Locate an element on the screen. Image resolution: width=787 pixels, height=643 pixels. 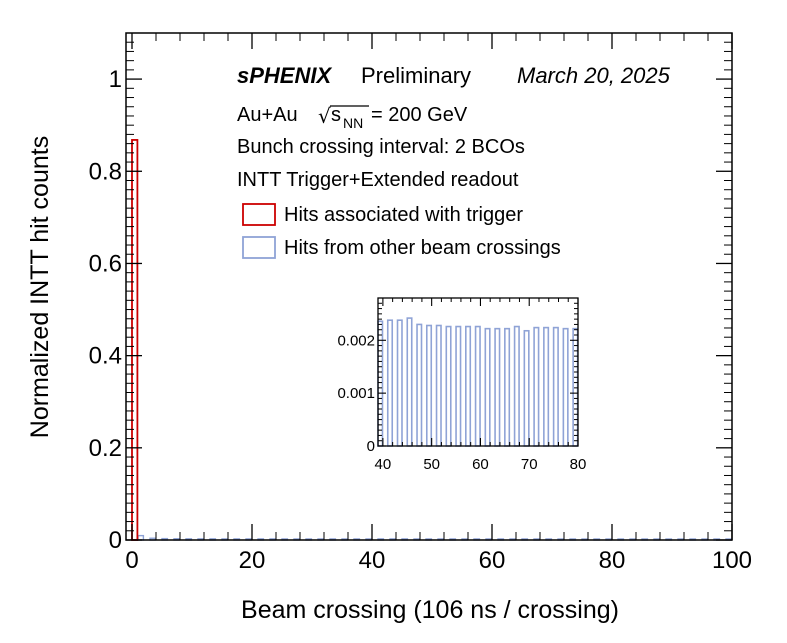
x-tick-label: 20 is located at coordinates (252, 560).